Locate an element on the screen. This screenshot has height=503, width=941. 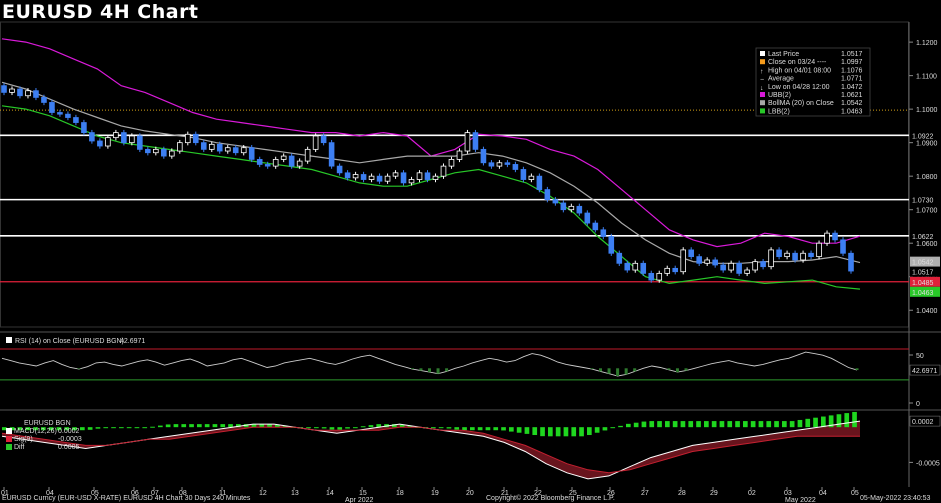
legend-label: Last Price is located at coordinates (783, 54).